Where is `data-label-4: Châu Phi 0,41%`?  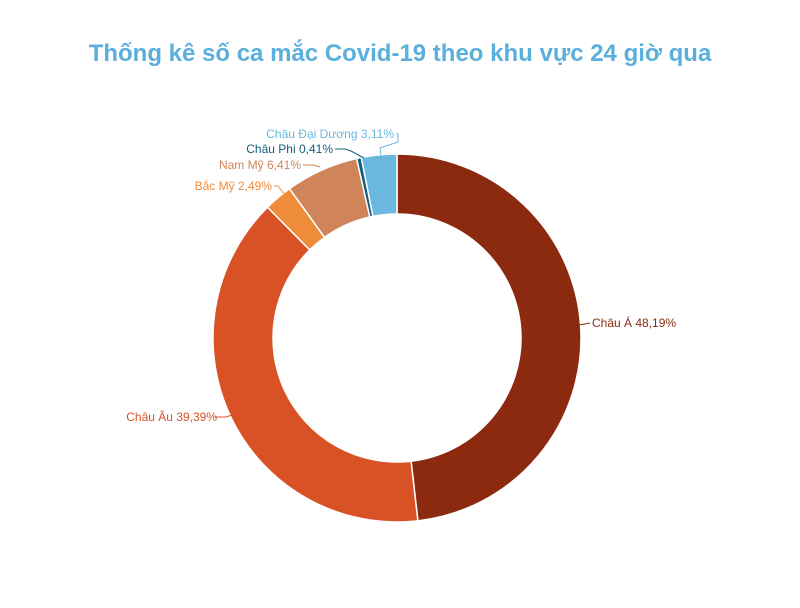
data-label-4: Châu Phi 0,41% is located at coordinates (289, 149).